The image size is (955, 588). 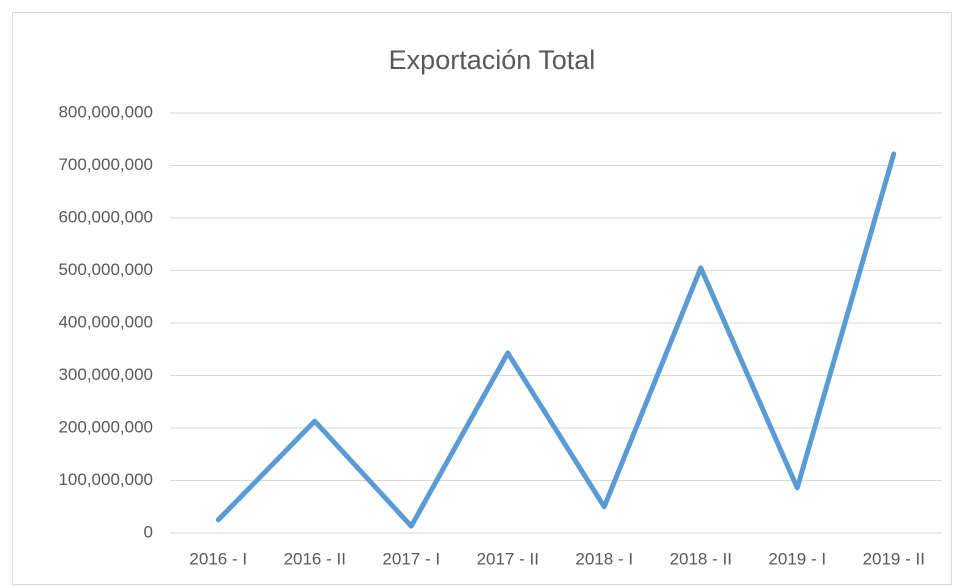 I want to click on y-tick-label: 500,000,000, so click(x=105, y=269).